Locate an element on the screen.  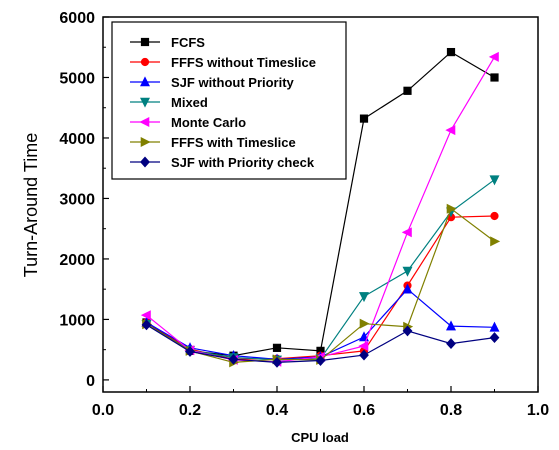
legend-label: FCFS is located at coordinates (188, 42).